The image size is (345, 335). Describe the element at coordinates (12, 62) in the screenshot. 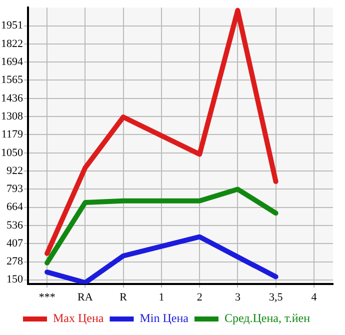

I see `y-tick-label: 1694` at that location.